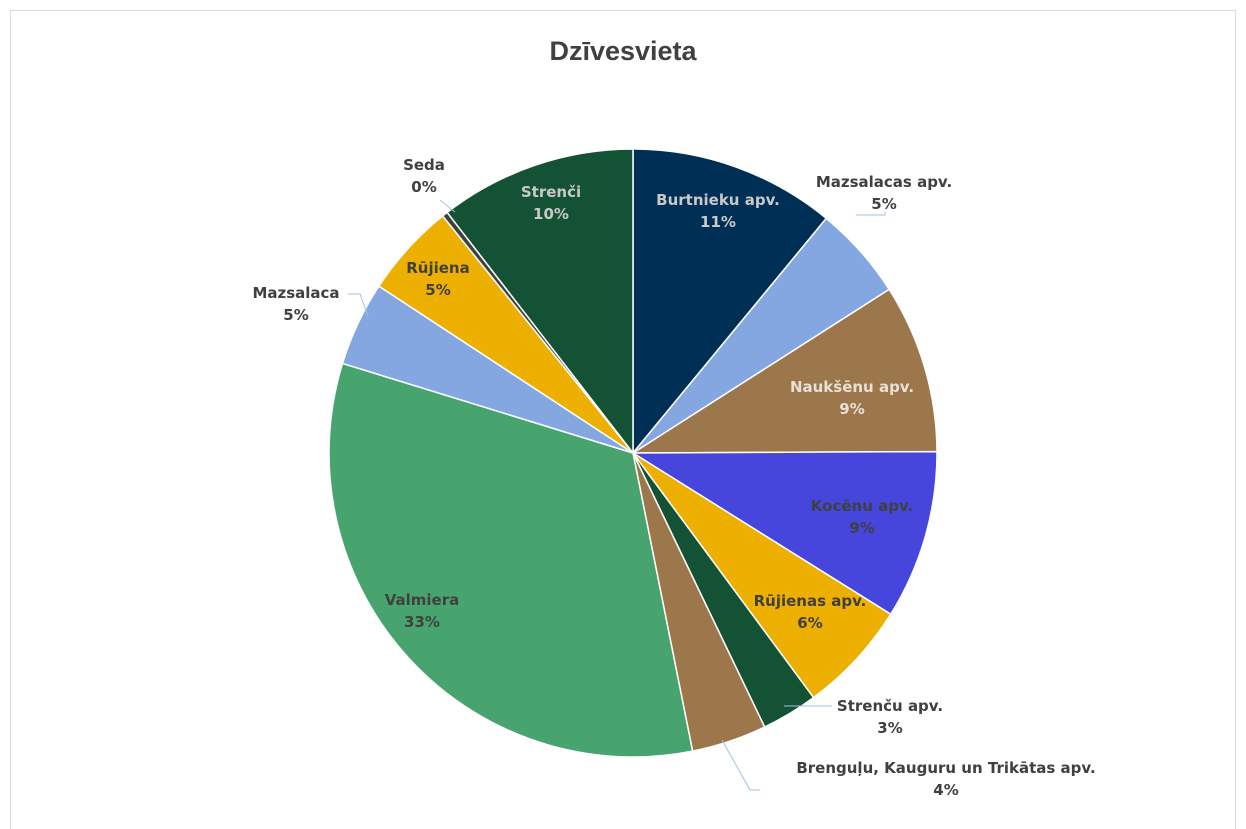 The height and width of the screenshot is (829, 1246). I want to click on data-label-mazsalacas-apv: Mazsalacas apv. 5%, so click(884, 193).